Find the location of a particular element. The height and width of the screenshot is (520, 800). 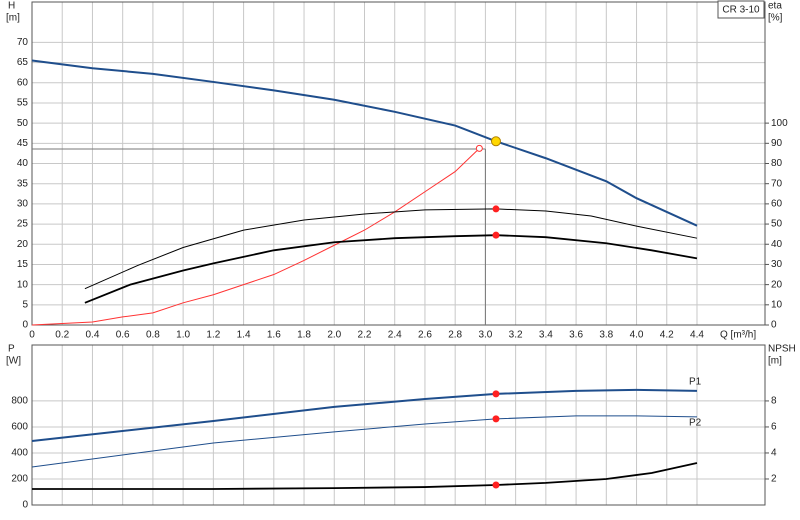

y-tick-label: 35 is located at coordinates (23, 183).